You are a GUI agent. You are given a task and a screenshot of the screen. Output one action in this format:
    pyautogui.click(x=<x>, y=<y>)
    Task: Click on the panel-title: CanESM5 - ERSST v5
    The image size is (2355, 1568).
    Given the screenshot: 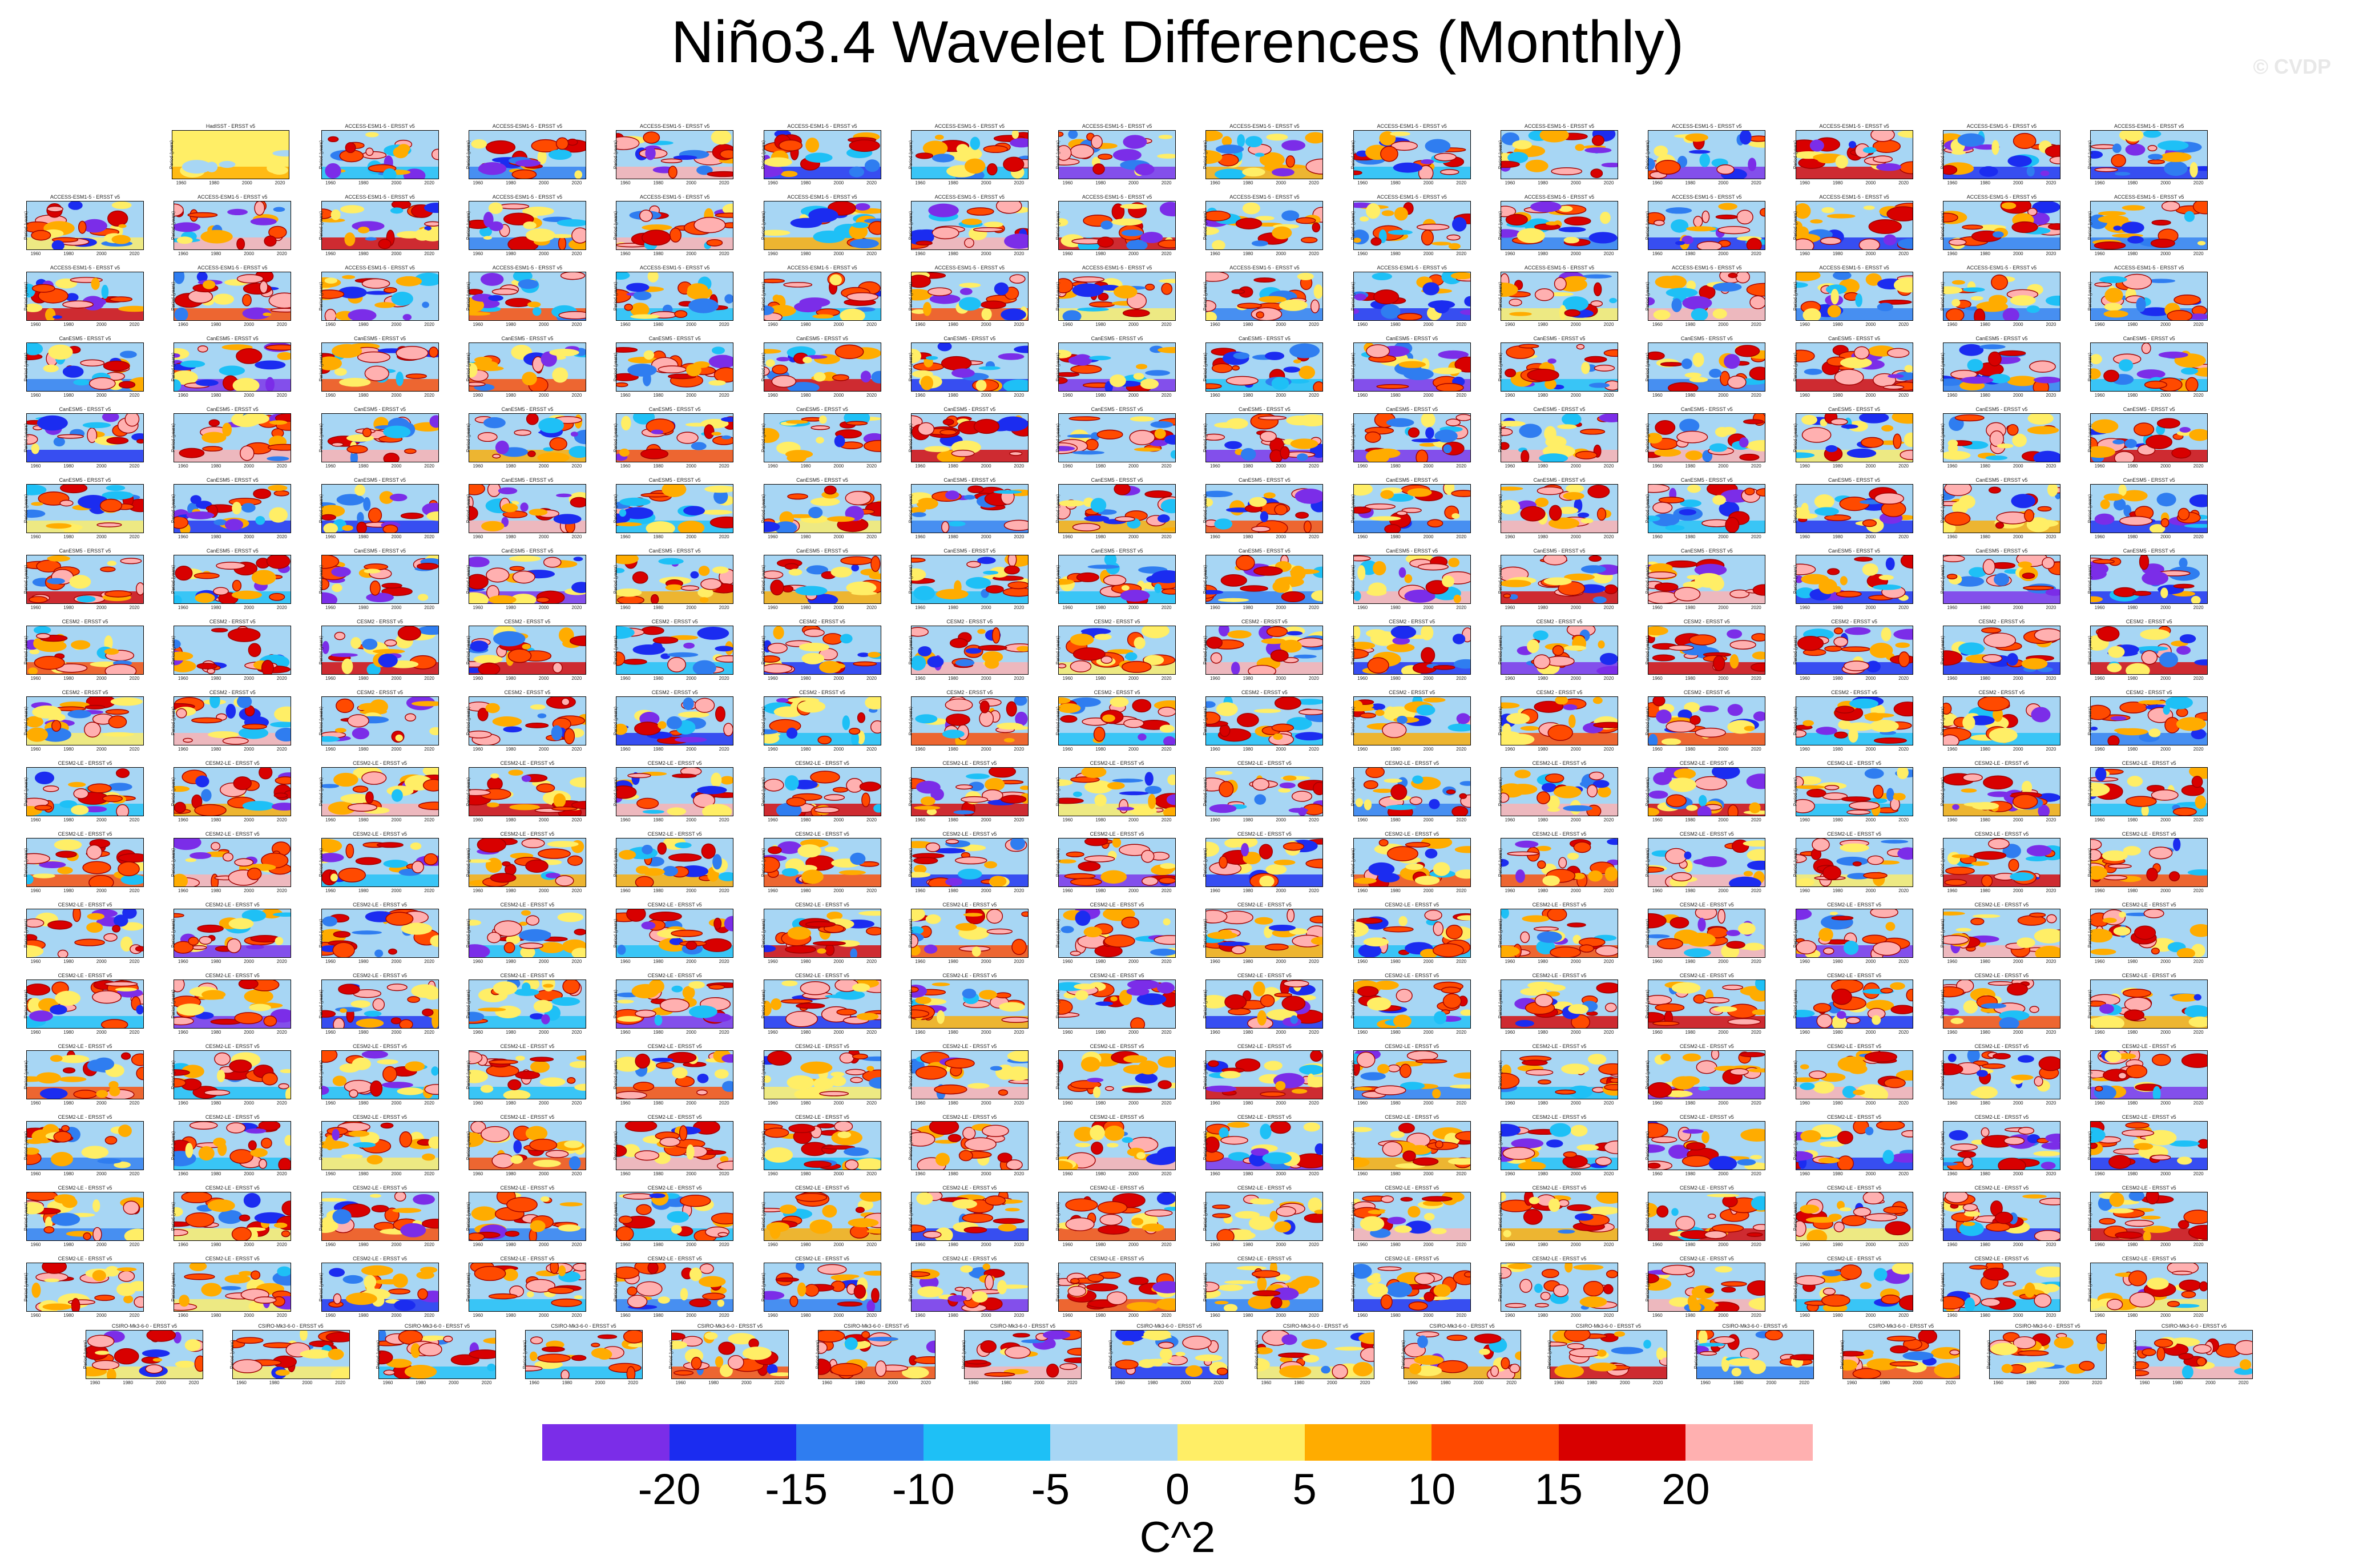 What is the action you would take?
    pyautogui.click(x=1559, y=551)
    